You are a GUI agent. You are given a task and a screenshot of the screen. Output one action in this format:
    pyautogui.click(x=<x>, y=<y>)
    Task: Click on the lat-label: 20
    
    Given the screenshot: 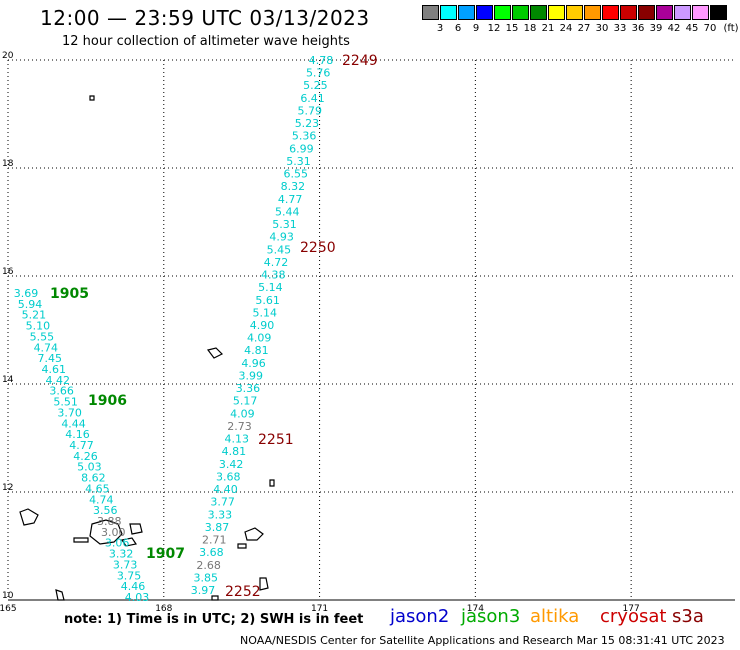 What is the action you would take?
    pyautogui.click(x=8, y=56)
    